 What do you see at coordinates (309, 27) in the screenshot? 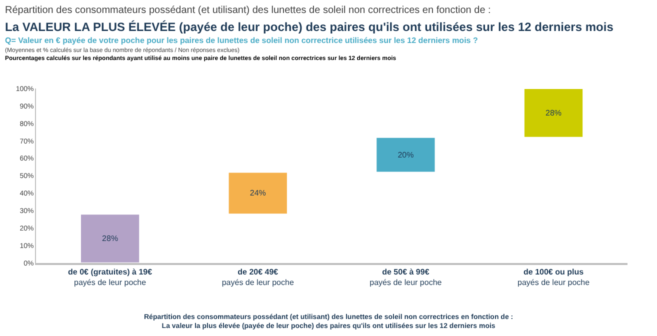
I see `chart-subtitle: La VALEUR LA PLUS ÉLEVÉE (payée de leur poche) des paires qu'ils ont utilisées sur les 12 derniers mois` at bounding box center [309, 27].